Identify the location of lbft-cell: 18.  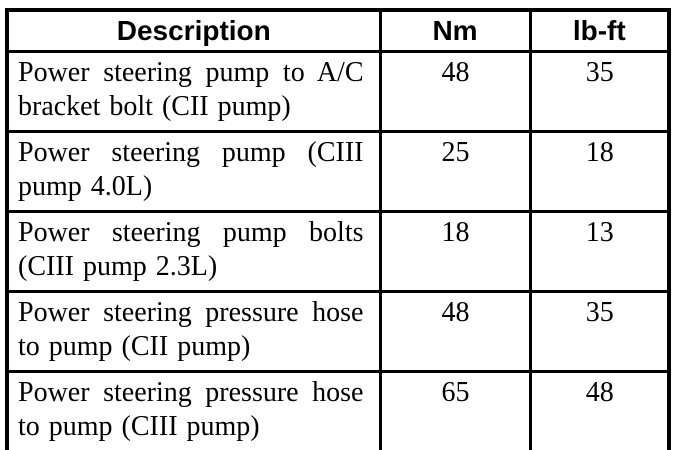
(599, 171).